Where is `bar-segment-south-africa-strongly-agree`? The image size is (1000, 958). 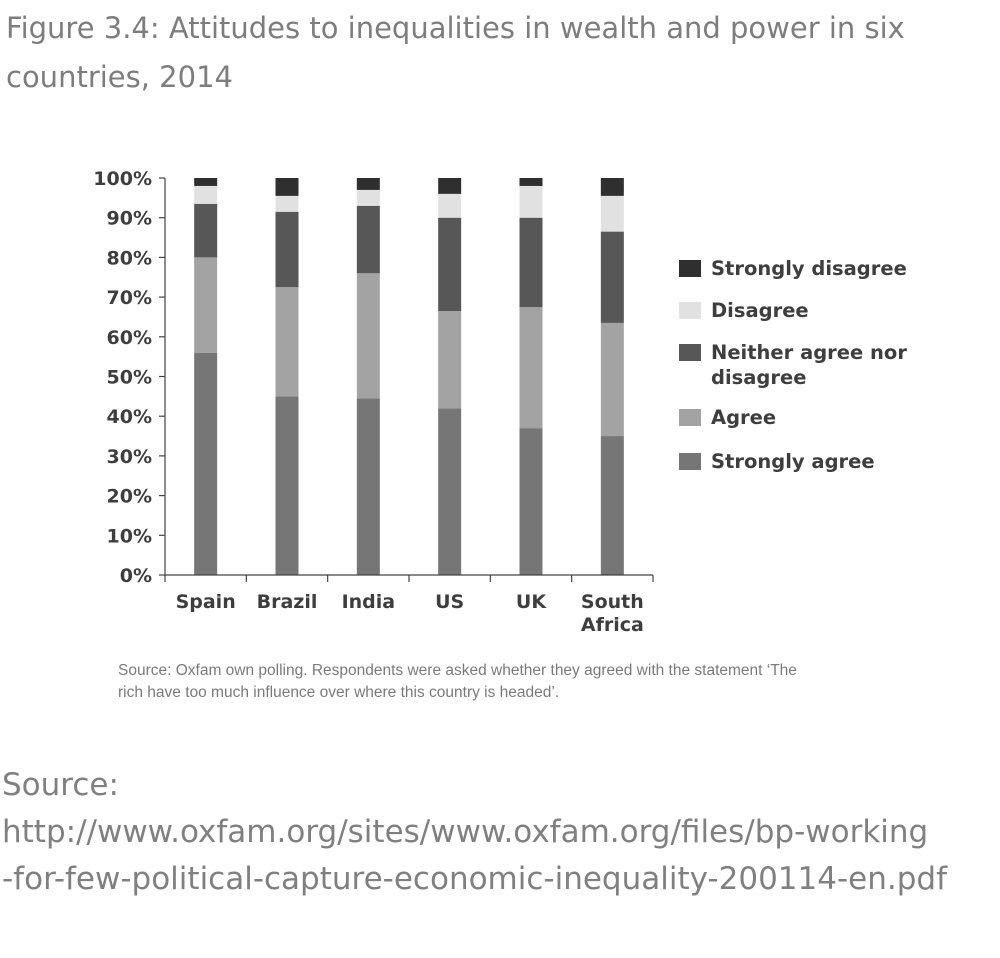
bar-segment-south-africa-strongly-agree is located at coordinates (612, 505).